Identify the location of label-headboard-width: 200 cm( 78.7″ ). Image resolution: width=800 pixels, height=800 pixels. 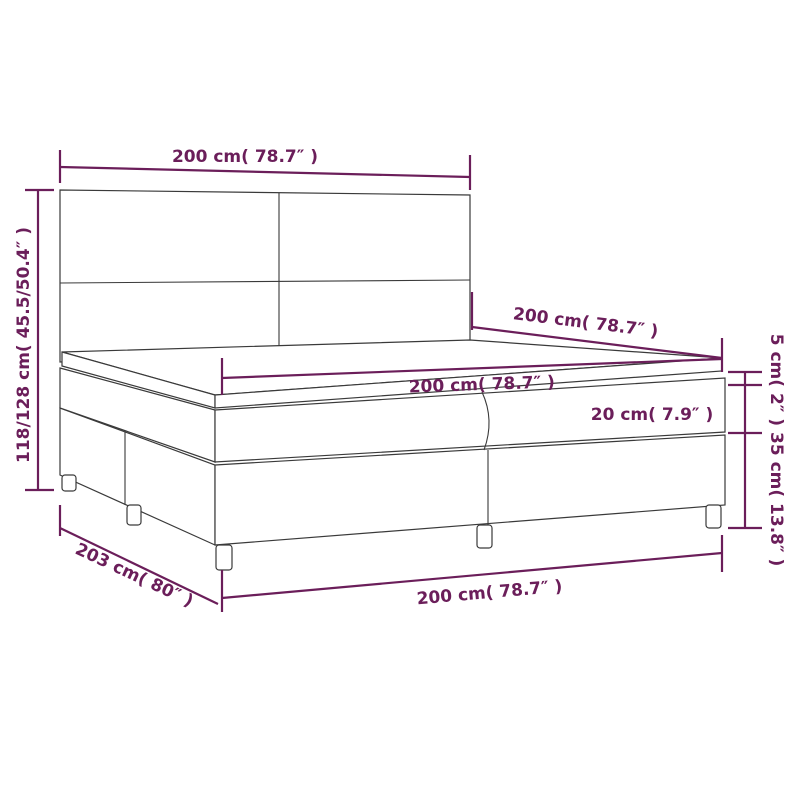
(245, 157).